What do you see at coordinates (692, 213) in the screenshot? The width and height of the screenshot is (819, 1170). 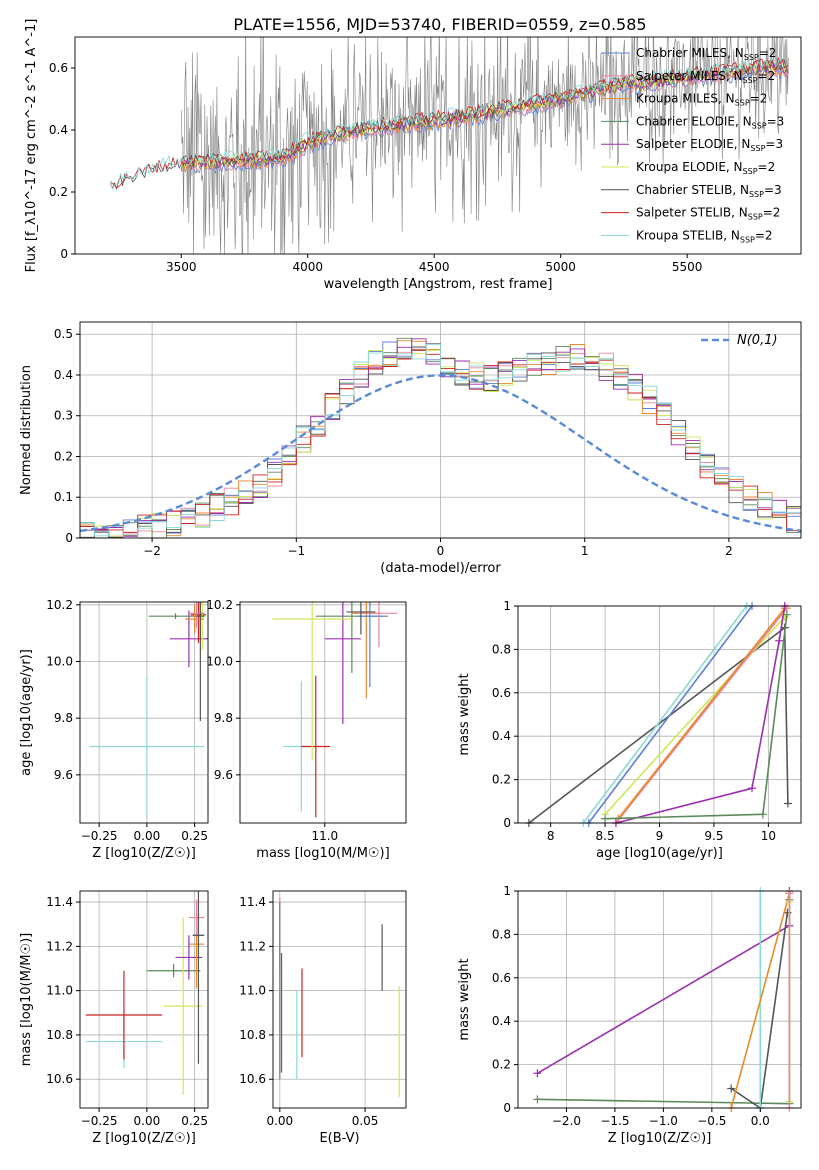 I see `legend-label-main: Salpeter STELIB, N` at bounding box center [692, 213].